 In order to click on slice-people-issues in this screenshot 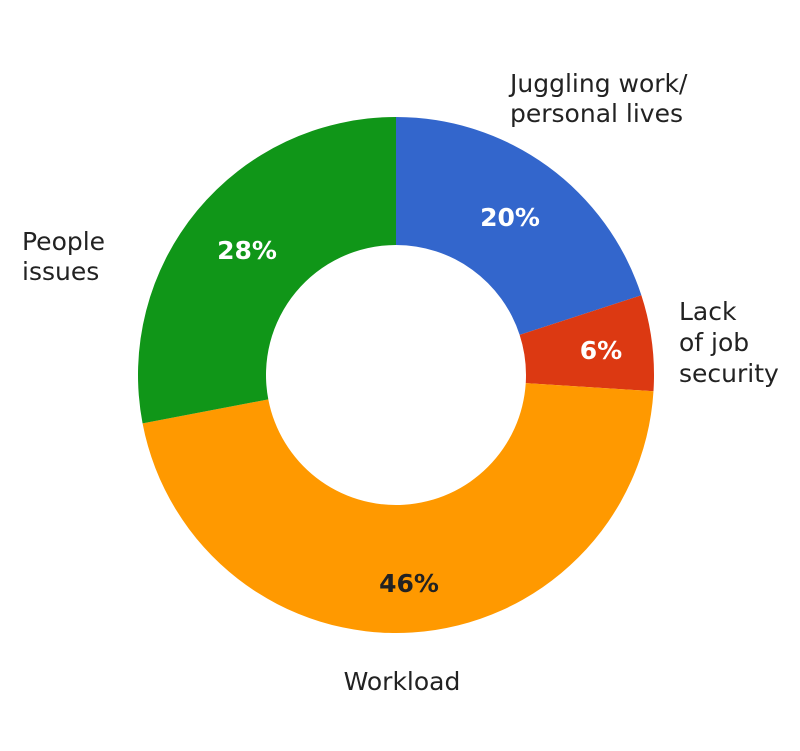, I will do `click(266, 270)`.